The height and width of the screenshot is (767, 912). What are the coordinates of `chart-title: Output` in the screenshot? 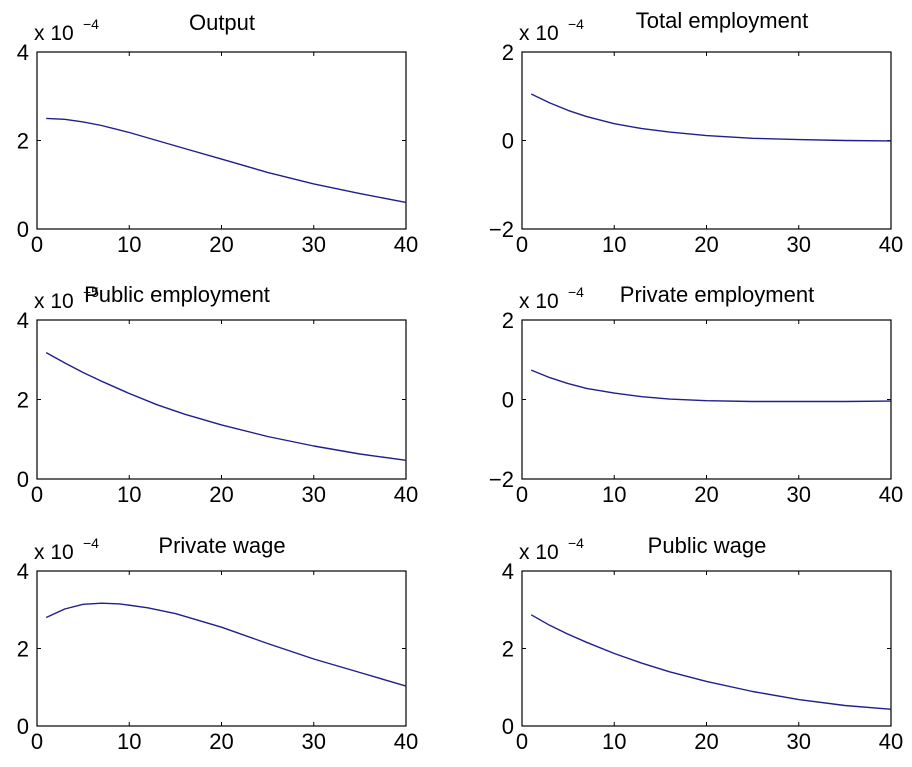 It's located at (222, 22).